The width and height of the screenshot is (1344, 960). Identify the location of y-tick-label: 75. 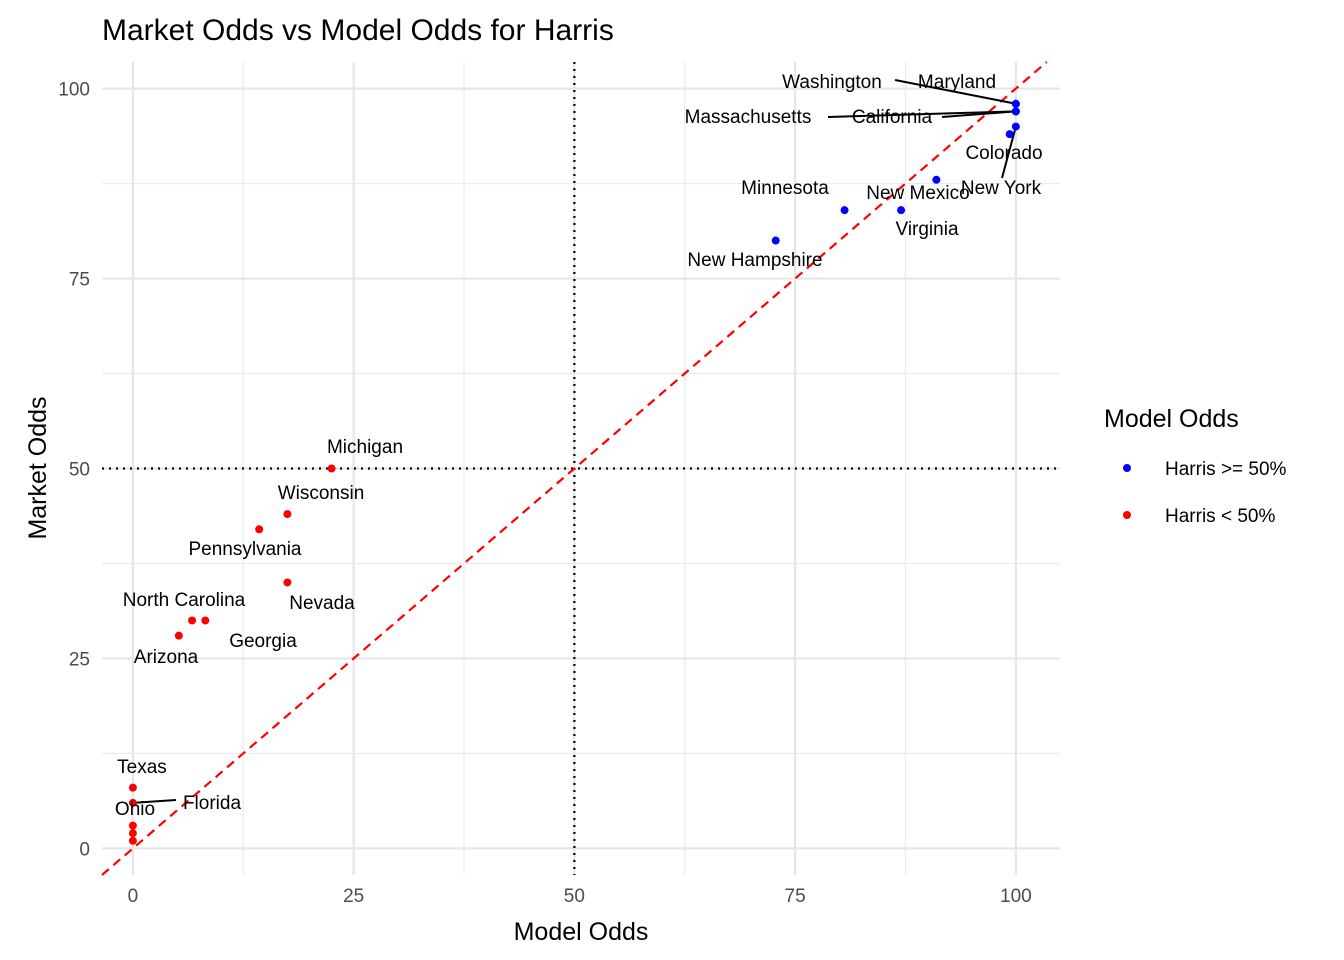
(79, 280).